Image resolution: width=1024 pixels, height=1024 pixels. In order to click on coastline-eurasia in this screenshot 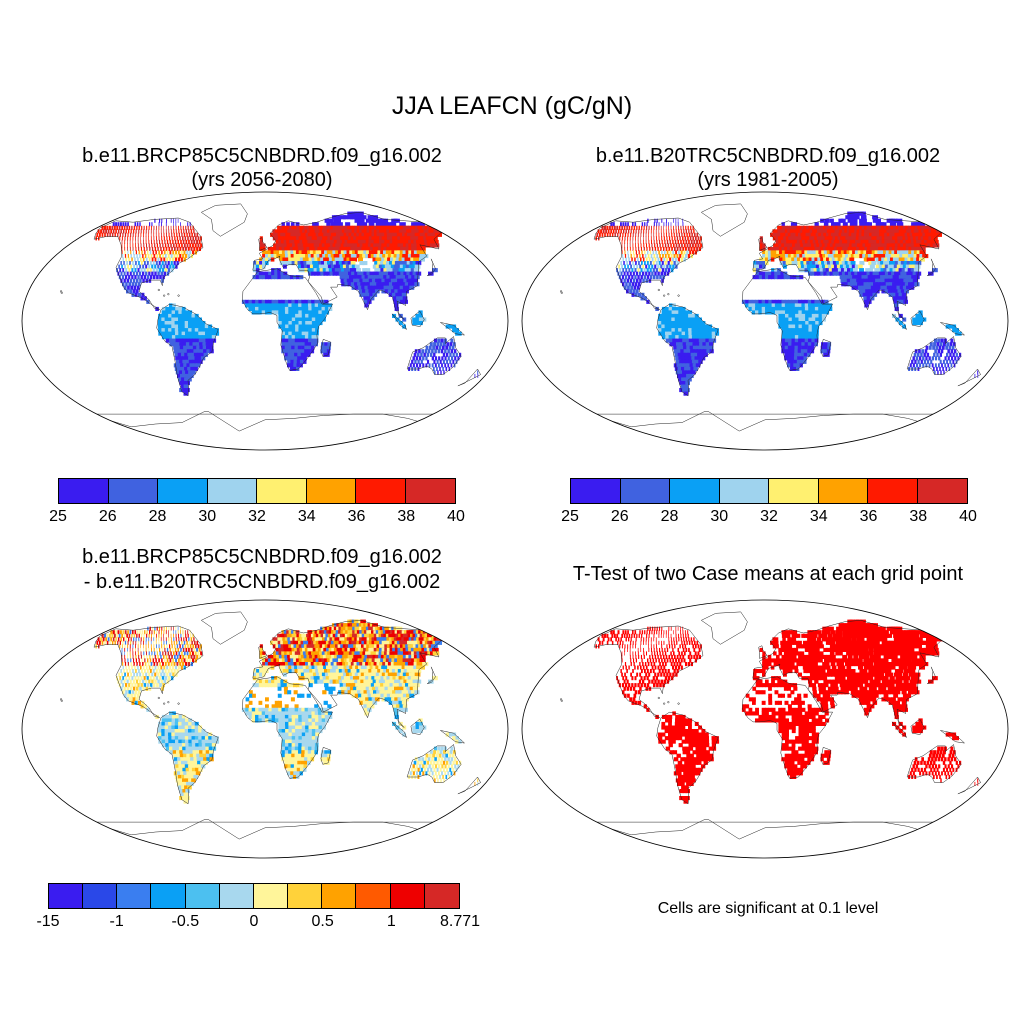, I will do `click(347, 266)`.